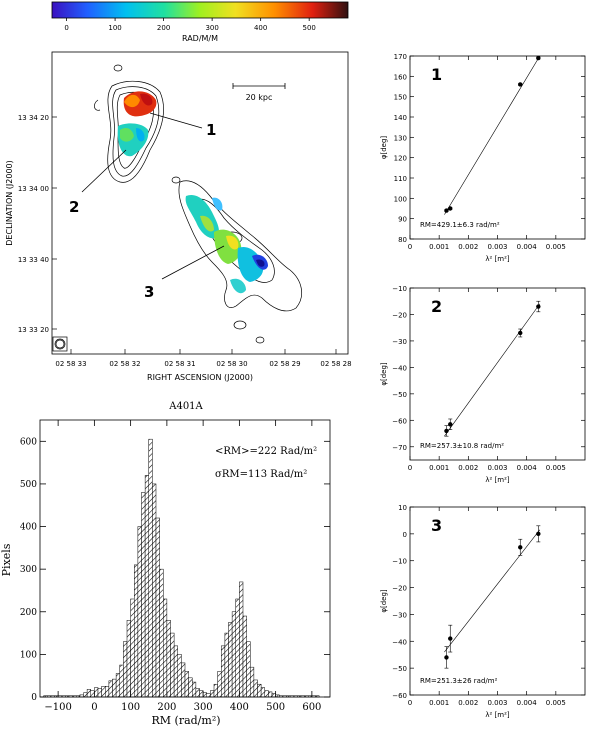  What do you see at coordinates (200, 10) in the screenshot?
I see `colorbar-gradient` at bounding box center [200, 10].